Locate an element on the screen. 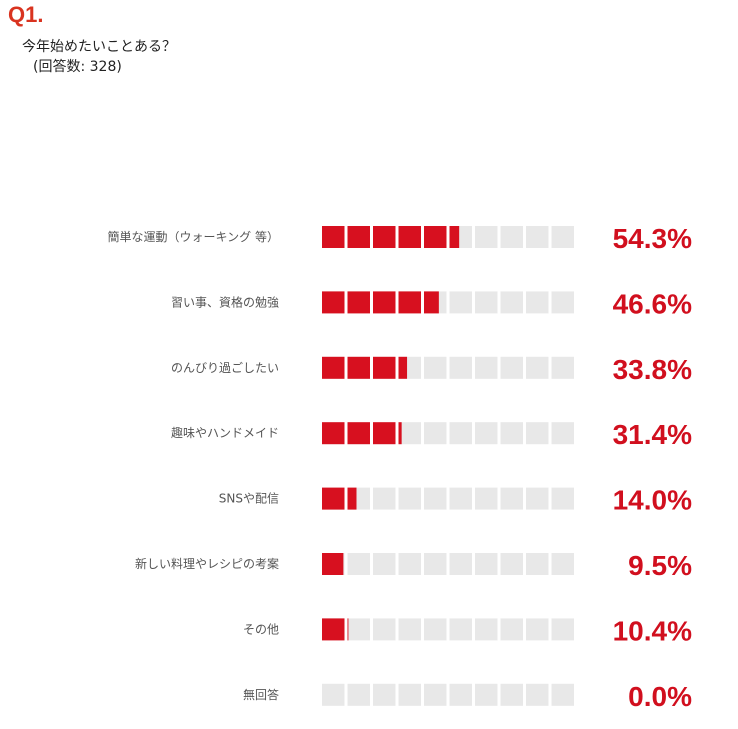  bar-row: SNSや配信 14.0% is located at coordinates (455, 500).